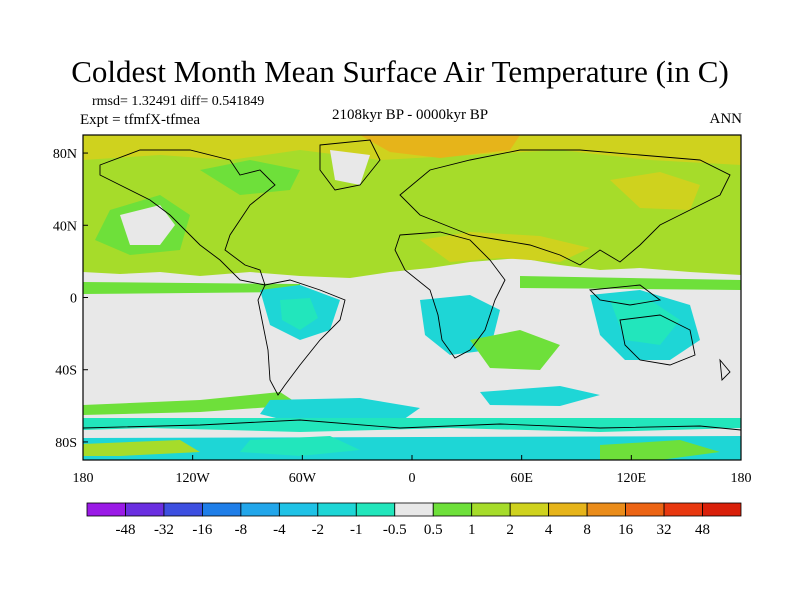  Describe the element at coordinates (66, 443) in the screenshot. I see `y-tick-label: 80S` at that location.